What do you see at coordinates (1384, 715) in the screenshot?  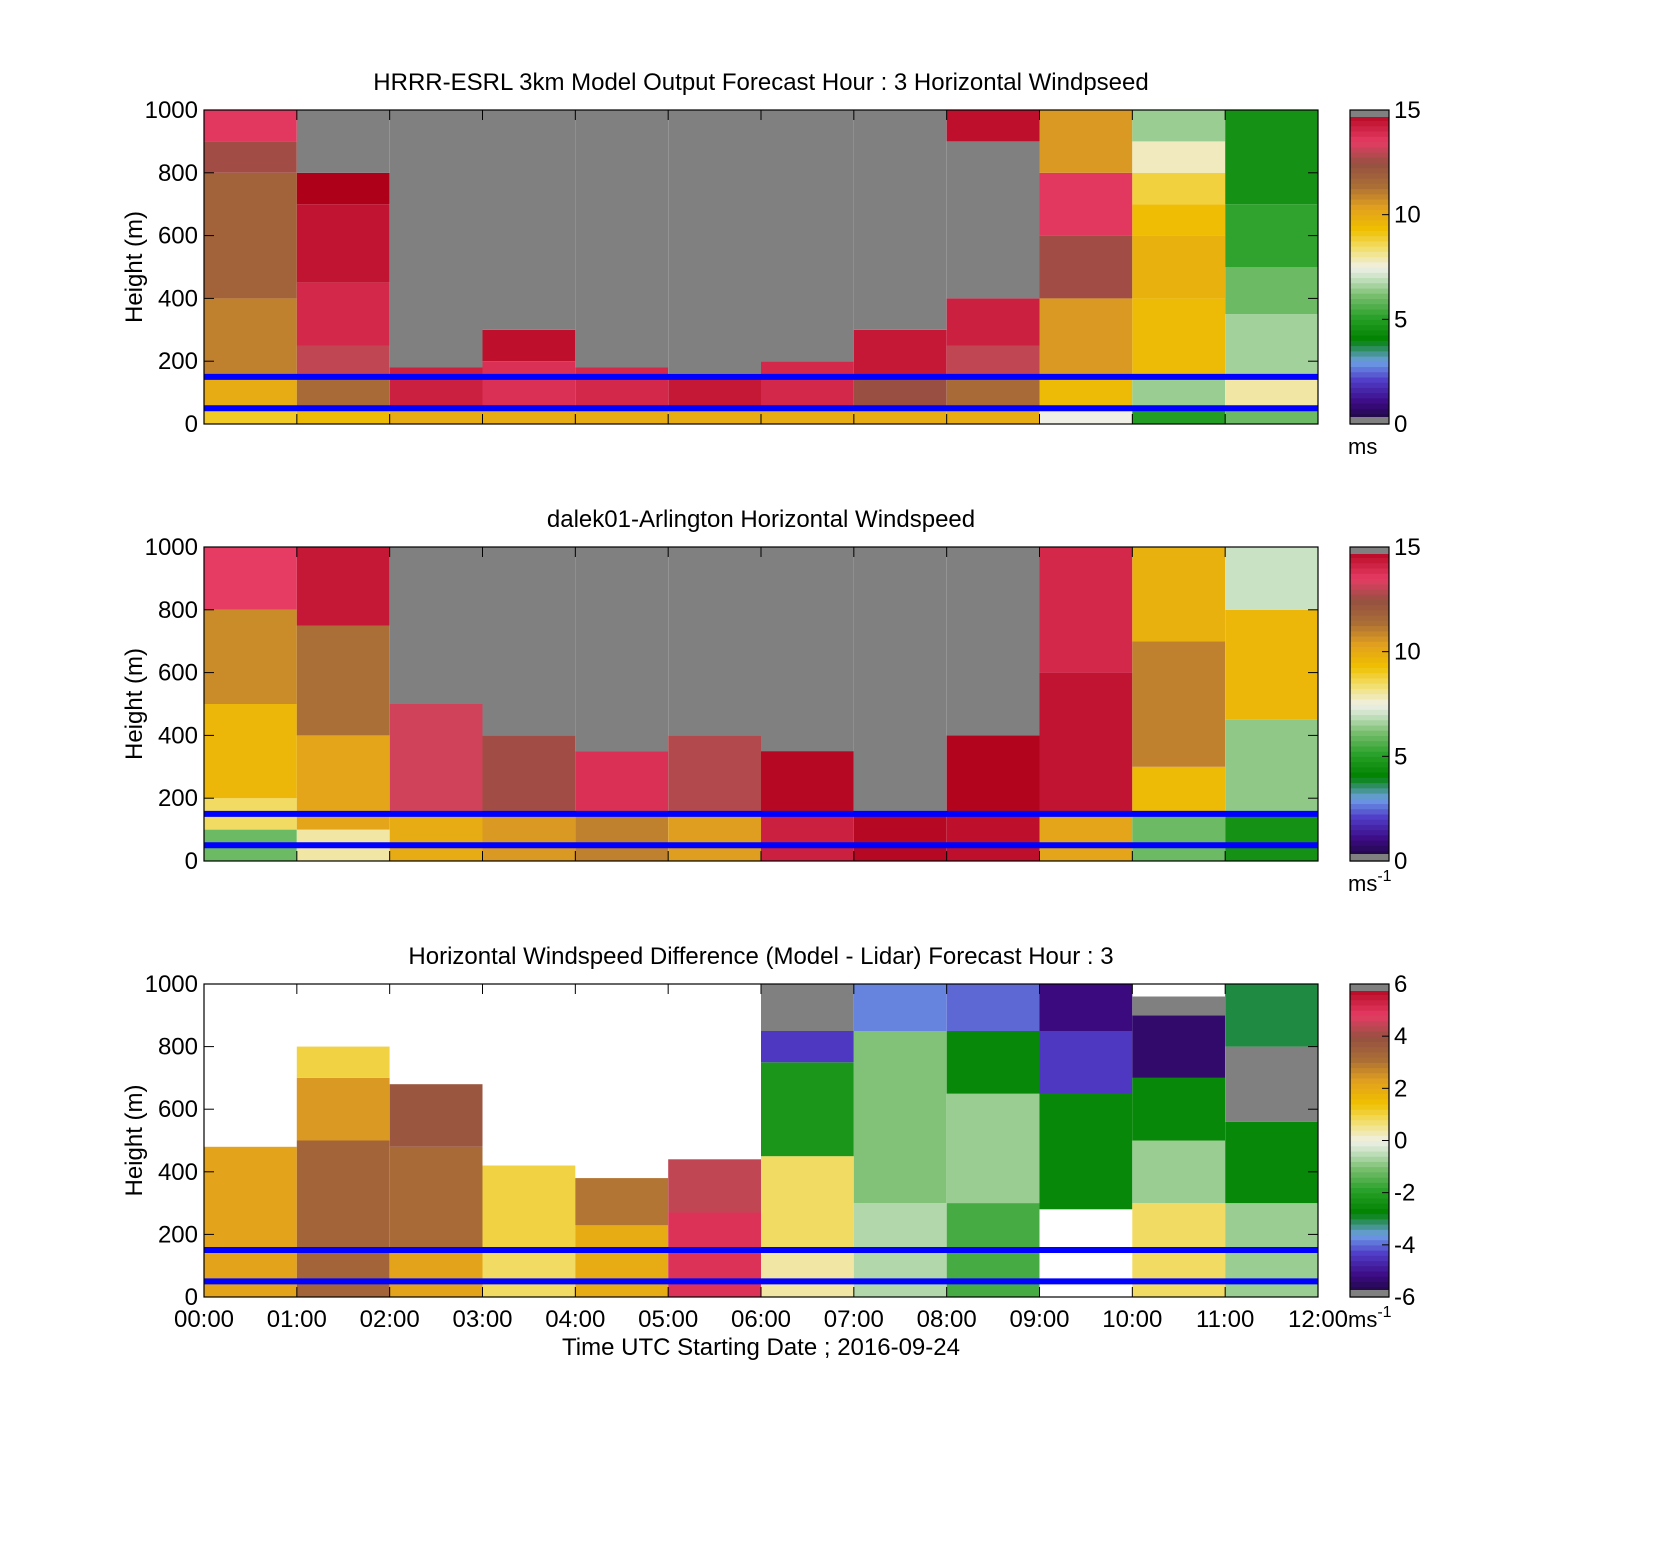 I see `colorbar: 0 5 10 15 ms-1` at bounding box center [1384, 715].